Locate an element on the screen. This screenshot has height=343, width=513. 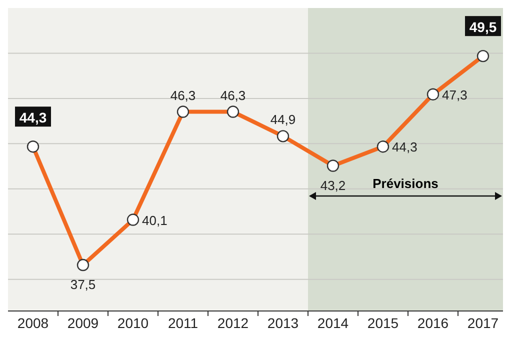
x-tick-label: 2013 is located at coordinates (283, 323).